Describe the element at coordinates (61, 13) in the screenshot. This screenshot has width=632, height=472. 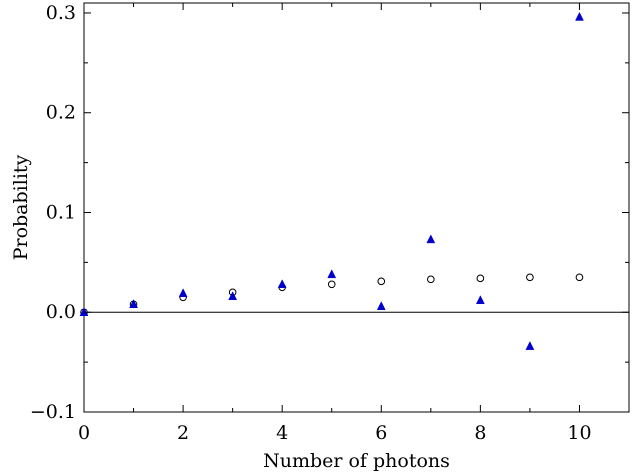
I see `y-tick-label: 0.3` at that location.